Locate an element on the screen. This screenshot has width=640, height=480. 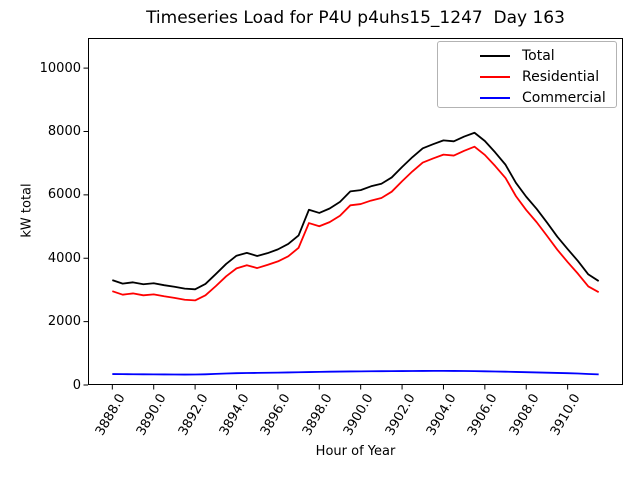
x-axis-label: Hour of Year is located at coordinates (355, 451).